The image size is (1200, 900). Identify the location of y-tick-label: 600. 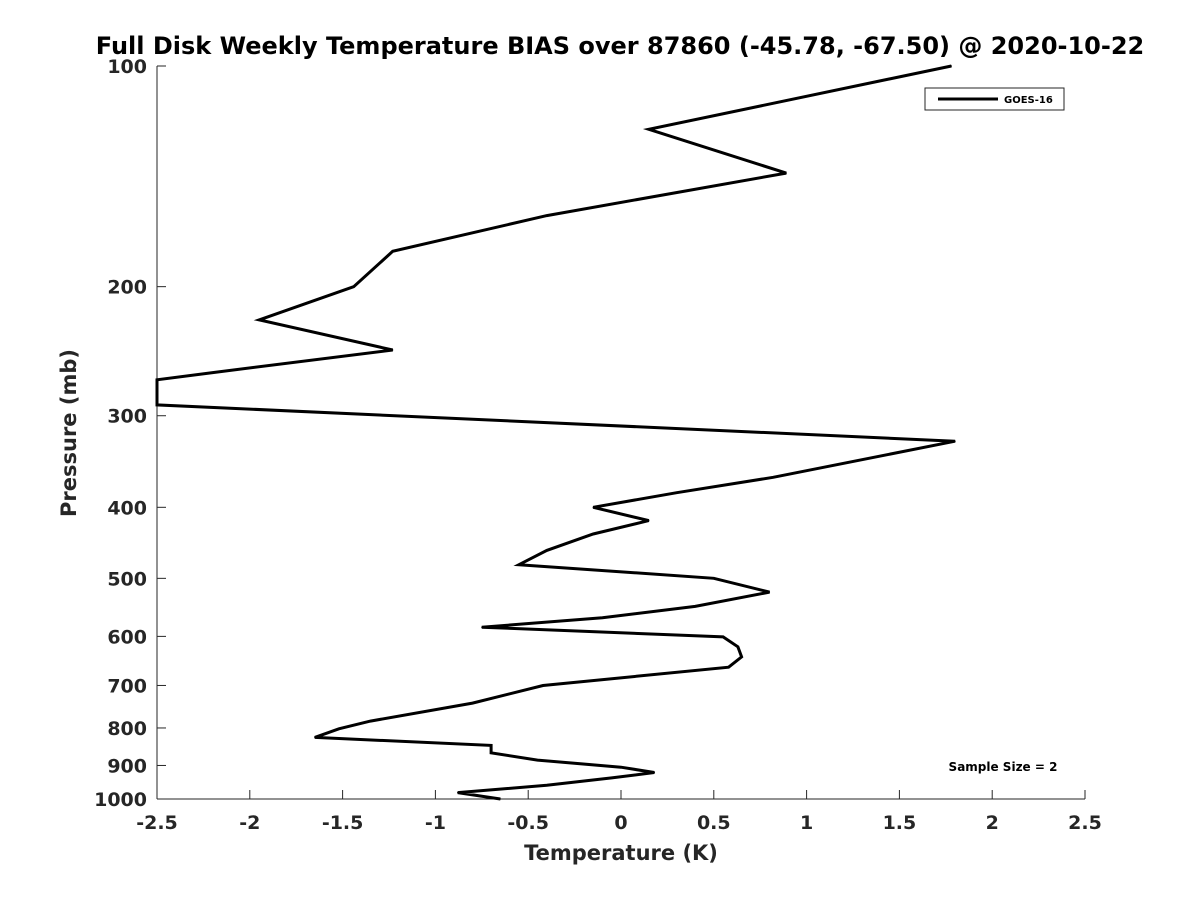
(127, 637).